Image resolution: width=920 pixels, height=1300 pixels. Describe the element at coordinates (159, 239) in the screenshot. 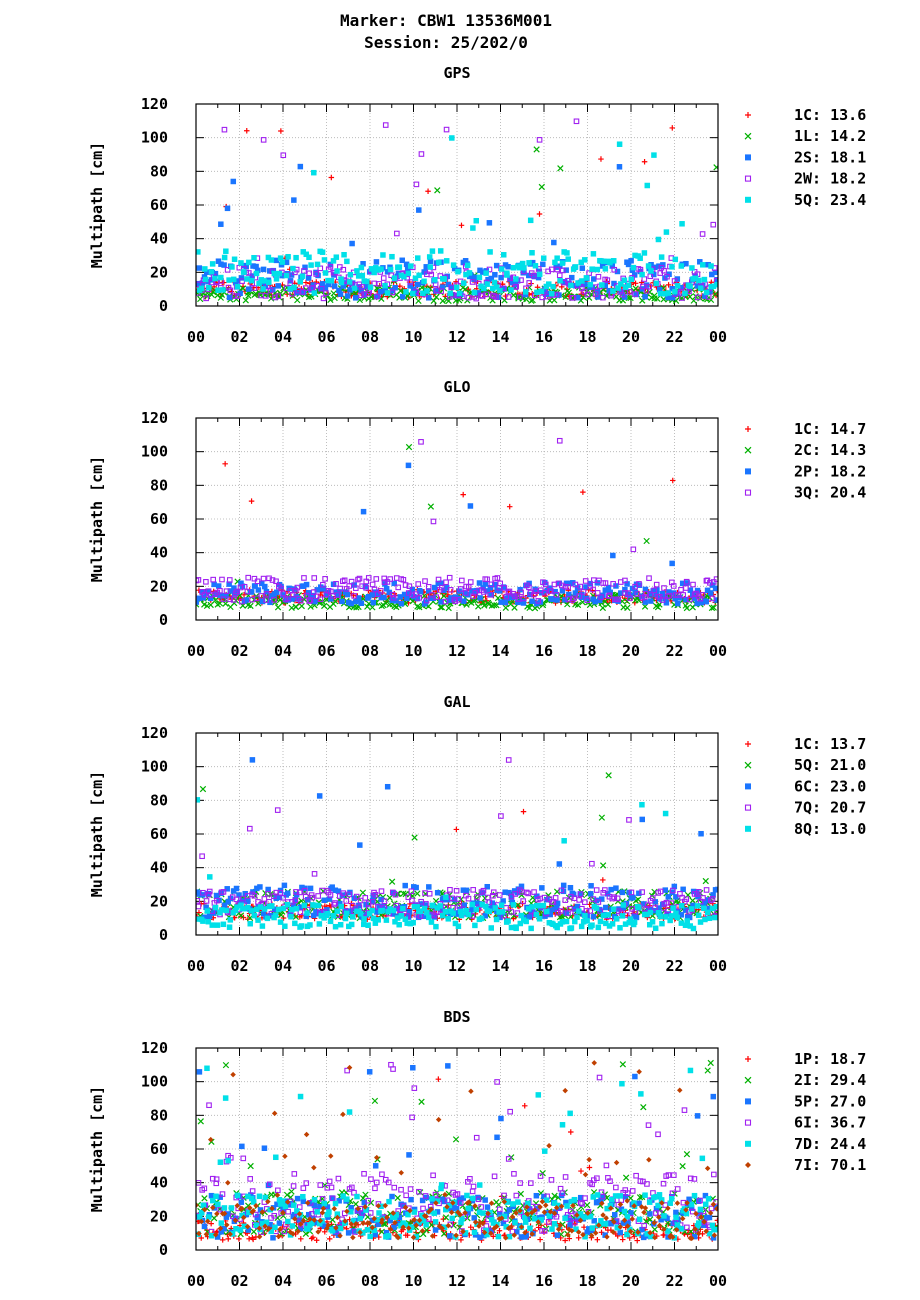

I see `panel-gps-ytick-label: 40` at that location.